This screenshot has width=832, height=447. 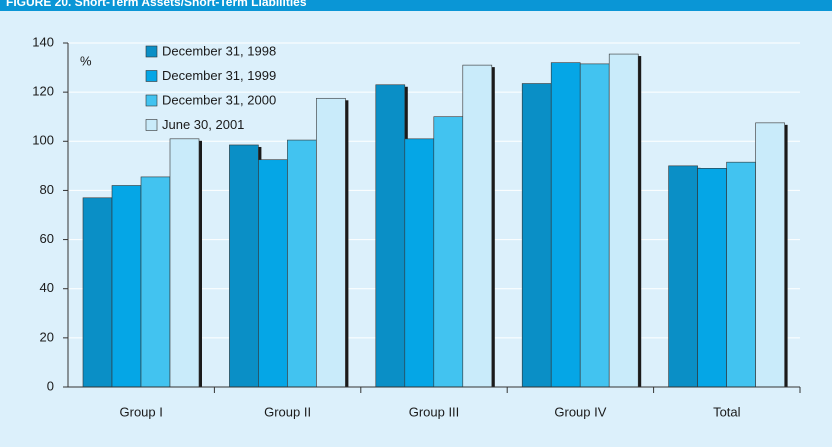 I want to click on y-tick-label: 100, so click(x=43, y=140).